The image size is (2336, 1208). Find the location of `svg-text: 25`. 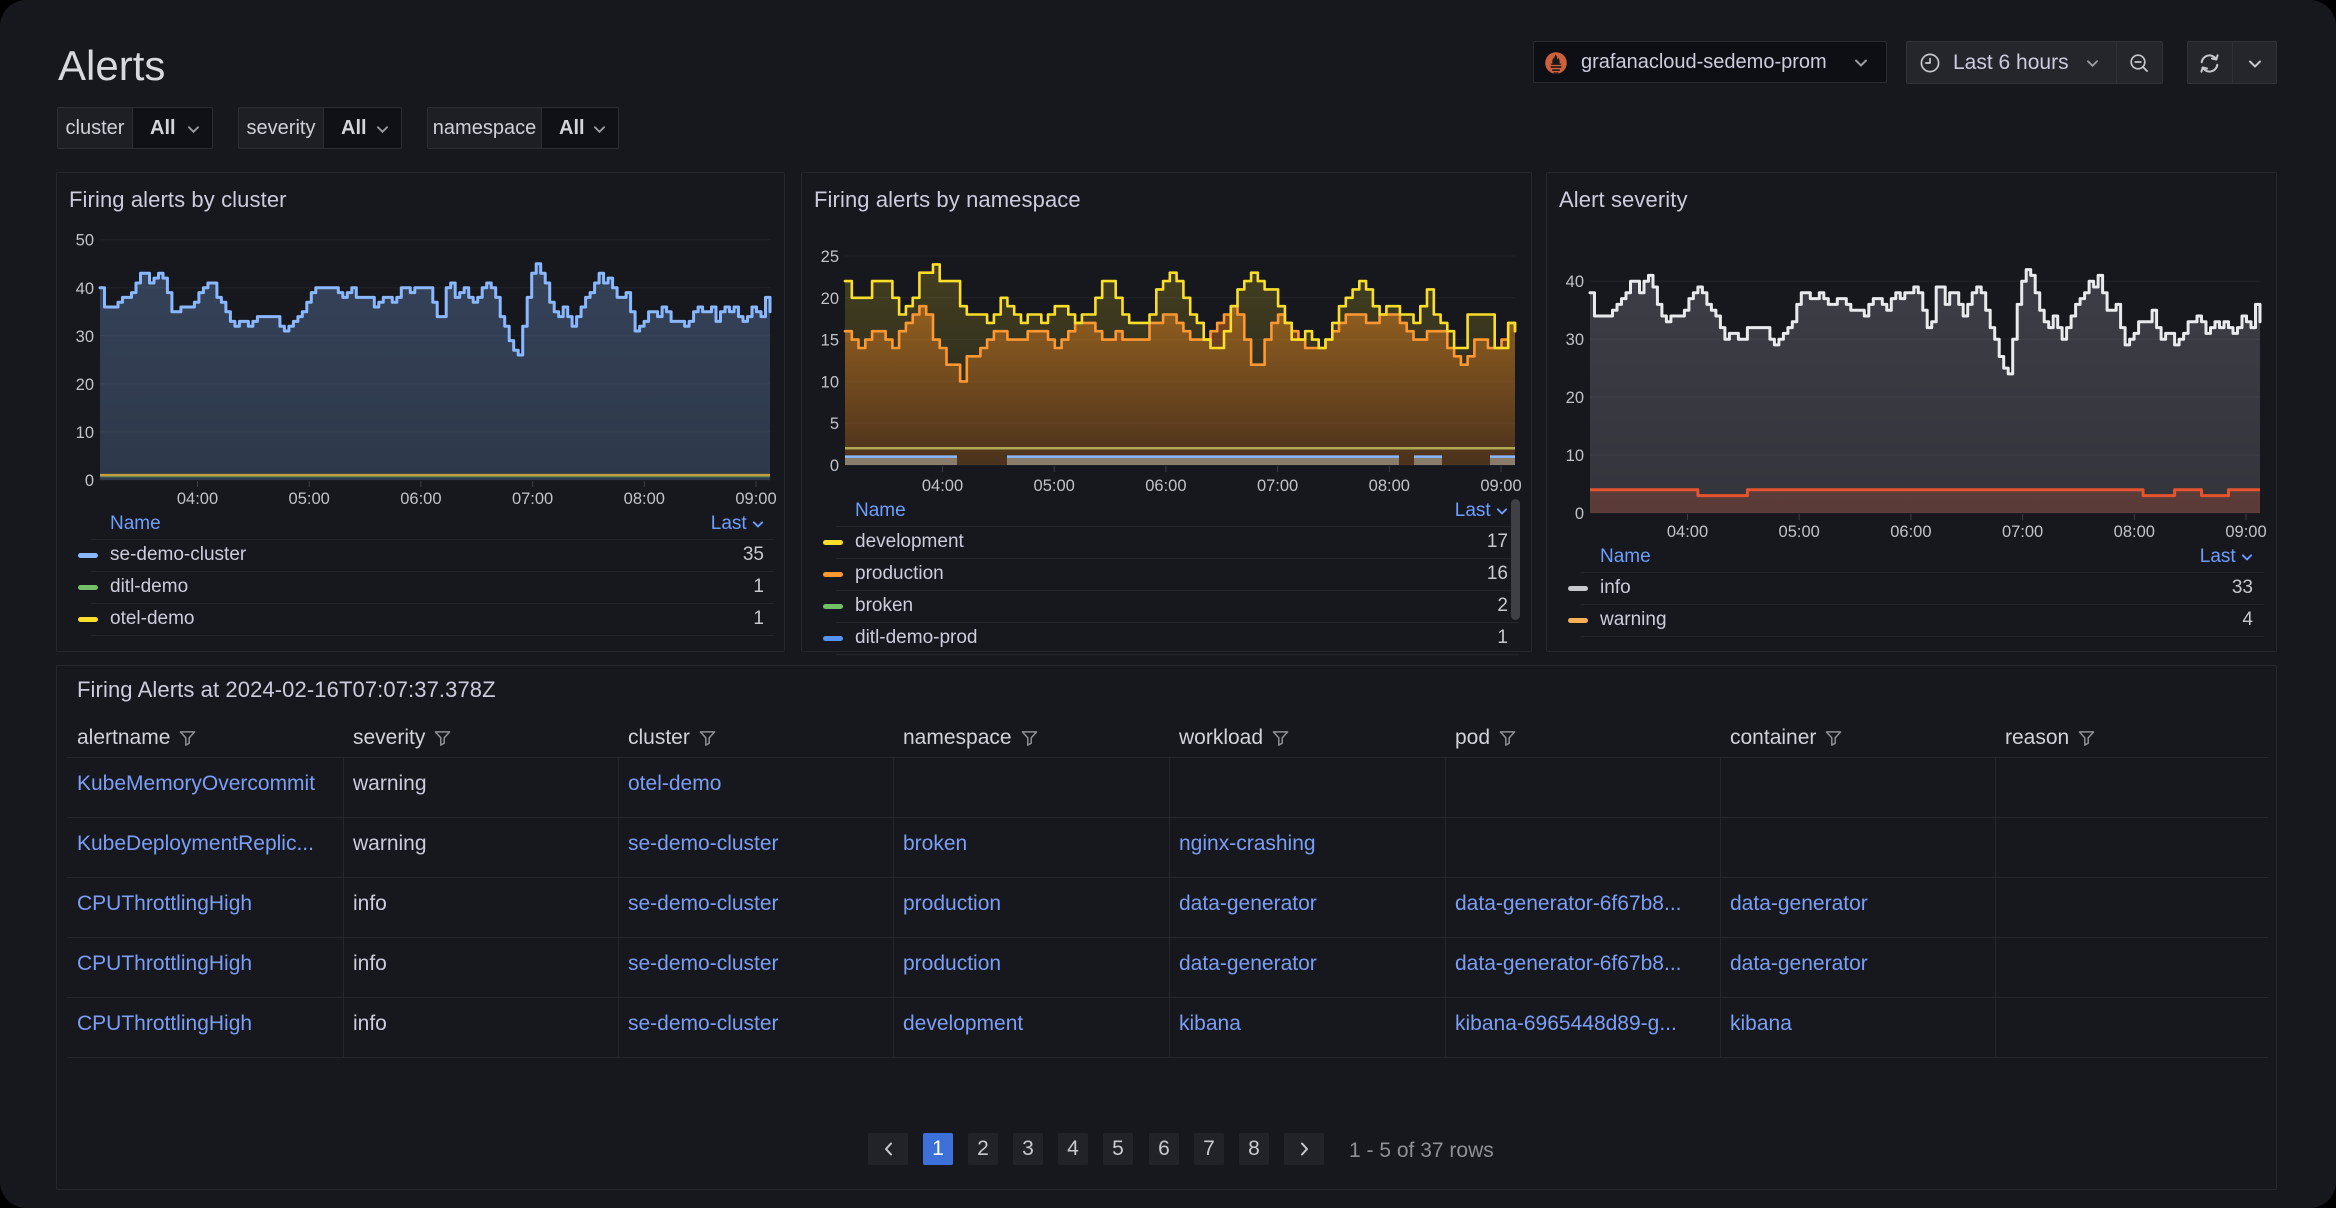

svg-text: 25 is located at coordinates (830, 257).